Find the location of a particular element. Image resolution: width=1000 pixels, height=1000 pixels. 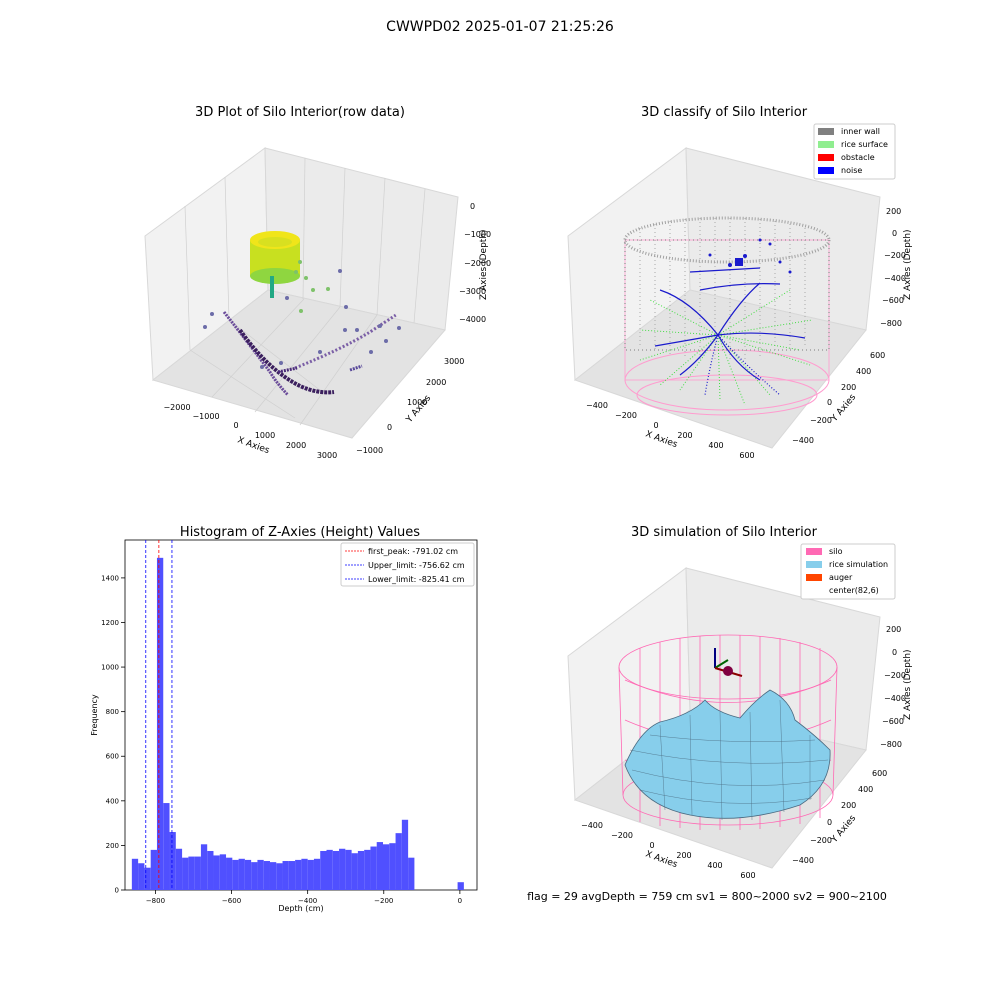

classify-ztick-label: −400 is located at coordinates (895, 278).